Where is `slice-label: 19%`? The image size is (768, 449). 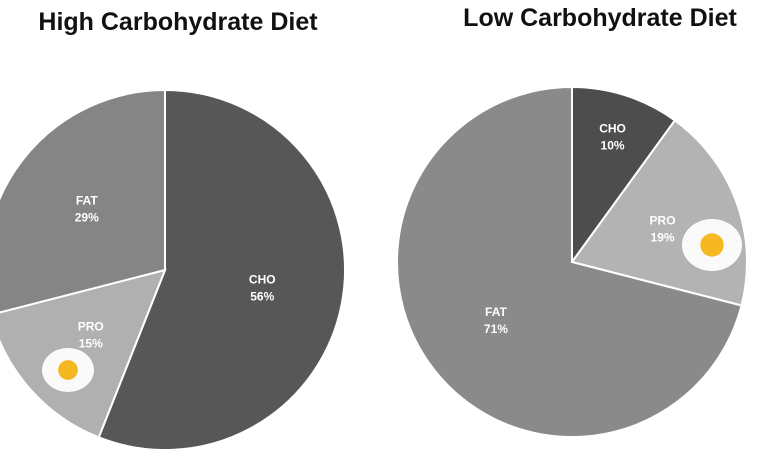 slice-label: 19% is located at coordinates (663, 238).